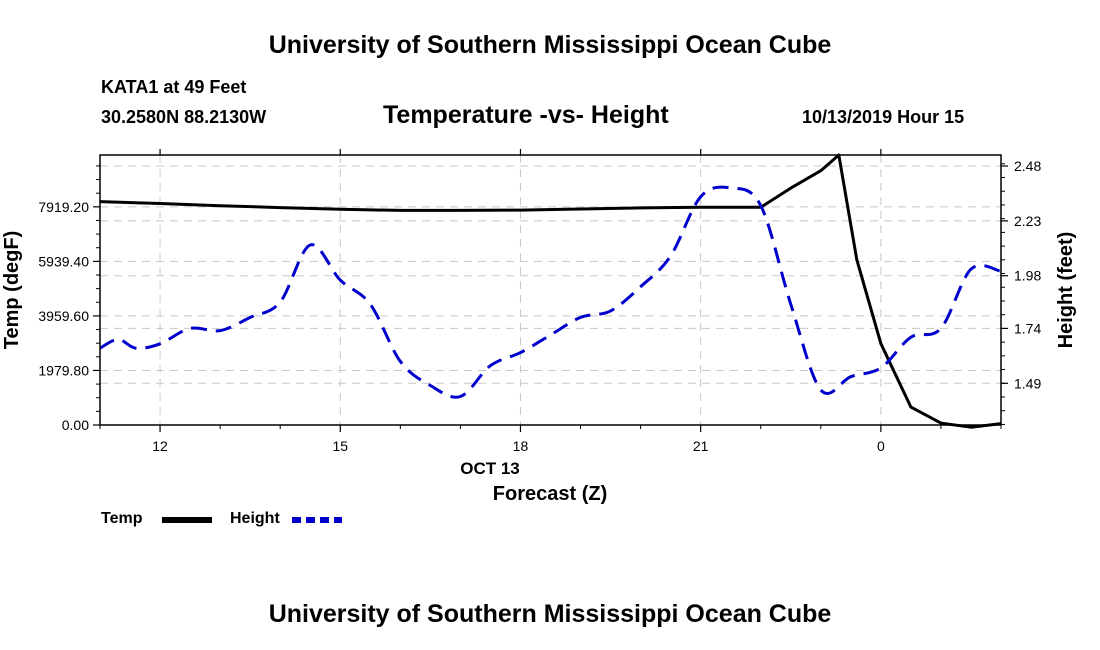 Image resolution: width=1100 pixels, height=650 pixels. What do you see at coordinates (63, 207) in the screenshot?
I see `y-tick-label: 7919.20` at bounding box center [63, 207].